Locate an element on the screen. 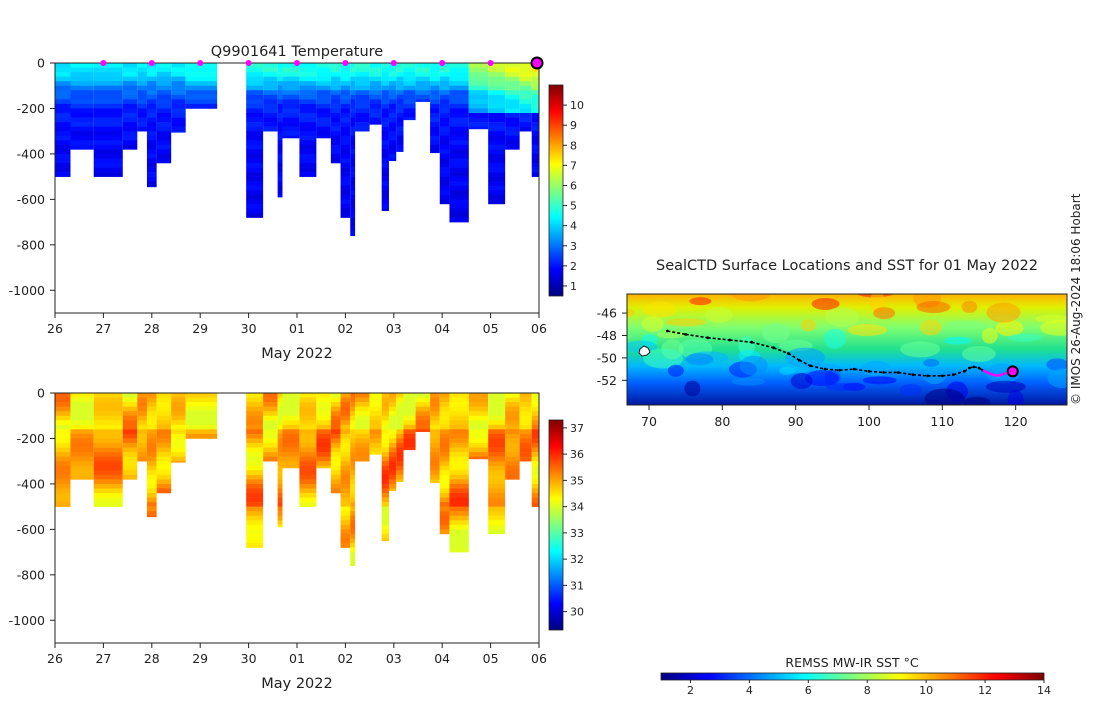  recent-track-segment is located at coordinates (1001, 374).